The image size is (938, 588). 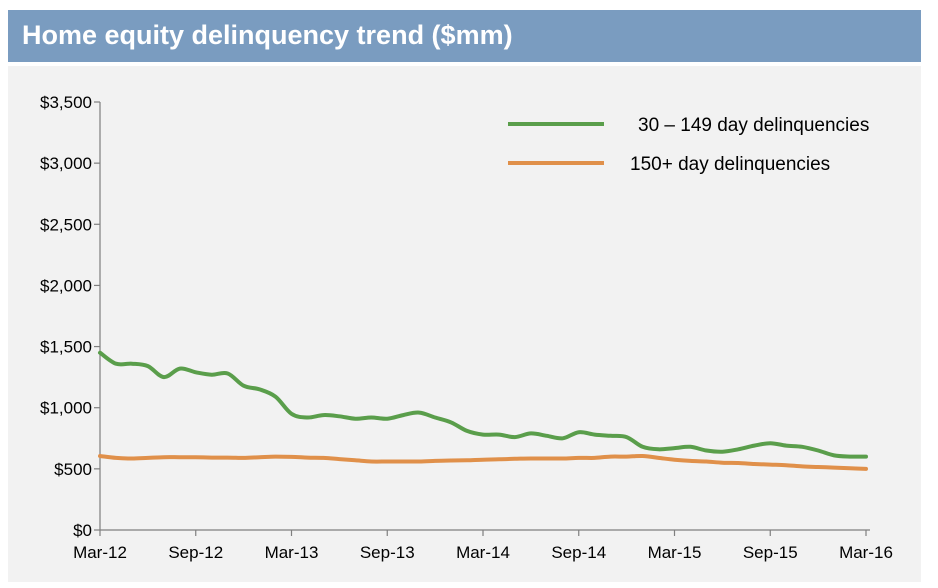 I want to click on x-tick-label: Mar-14, so click(x=483, y=552).